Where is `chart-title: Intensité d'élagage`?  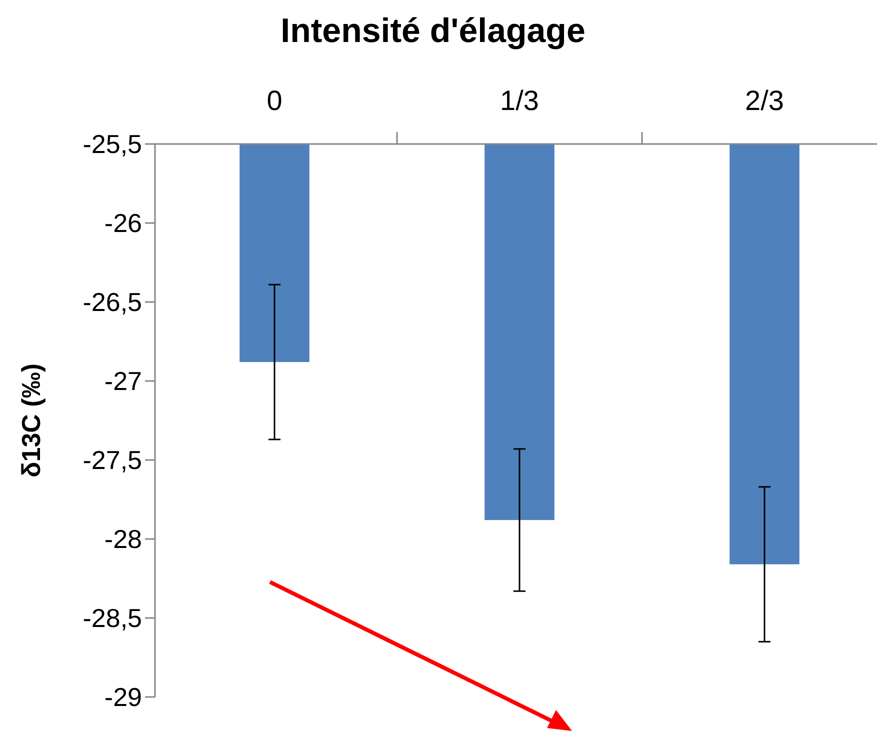
chart-title: Intensité d'élagage is located at coordinates (433, 31).